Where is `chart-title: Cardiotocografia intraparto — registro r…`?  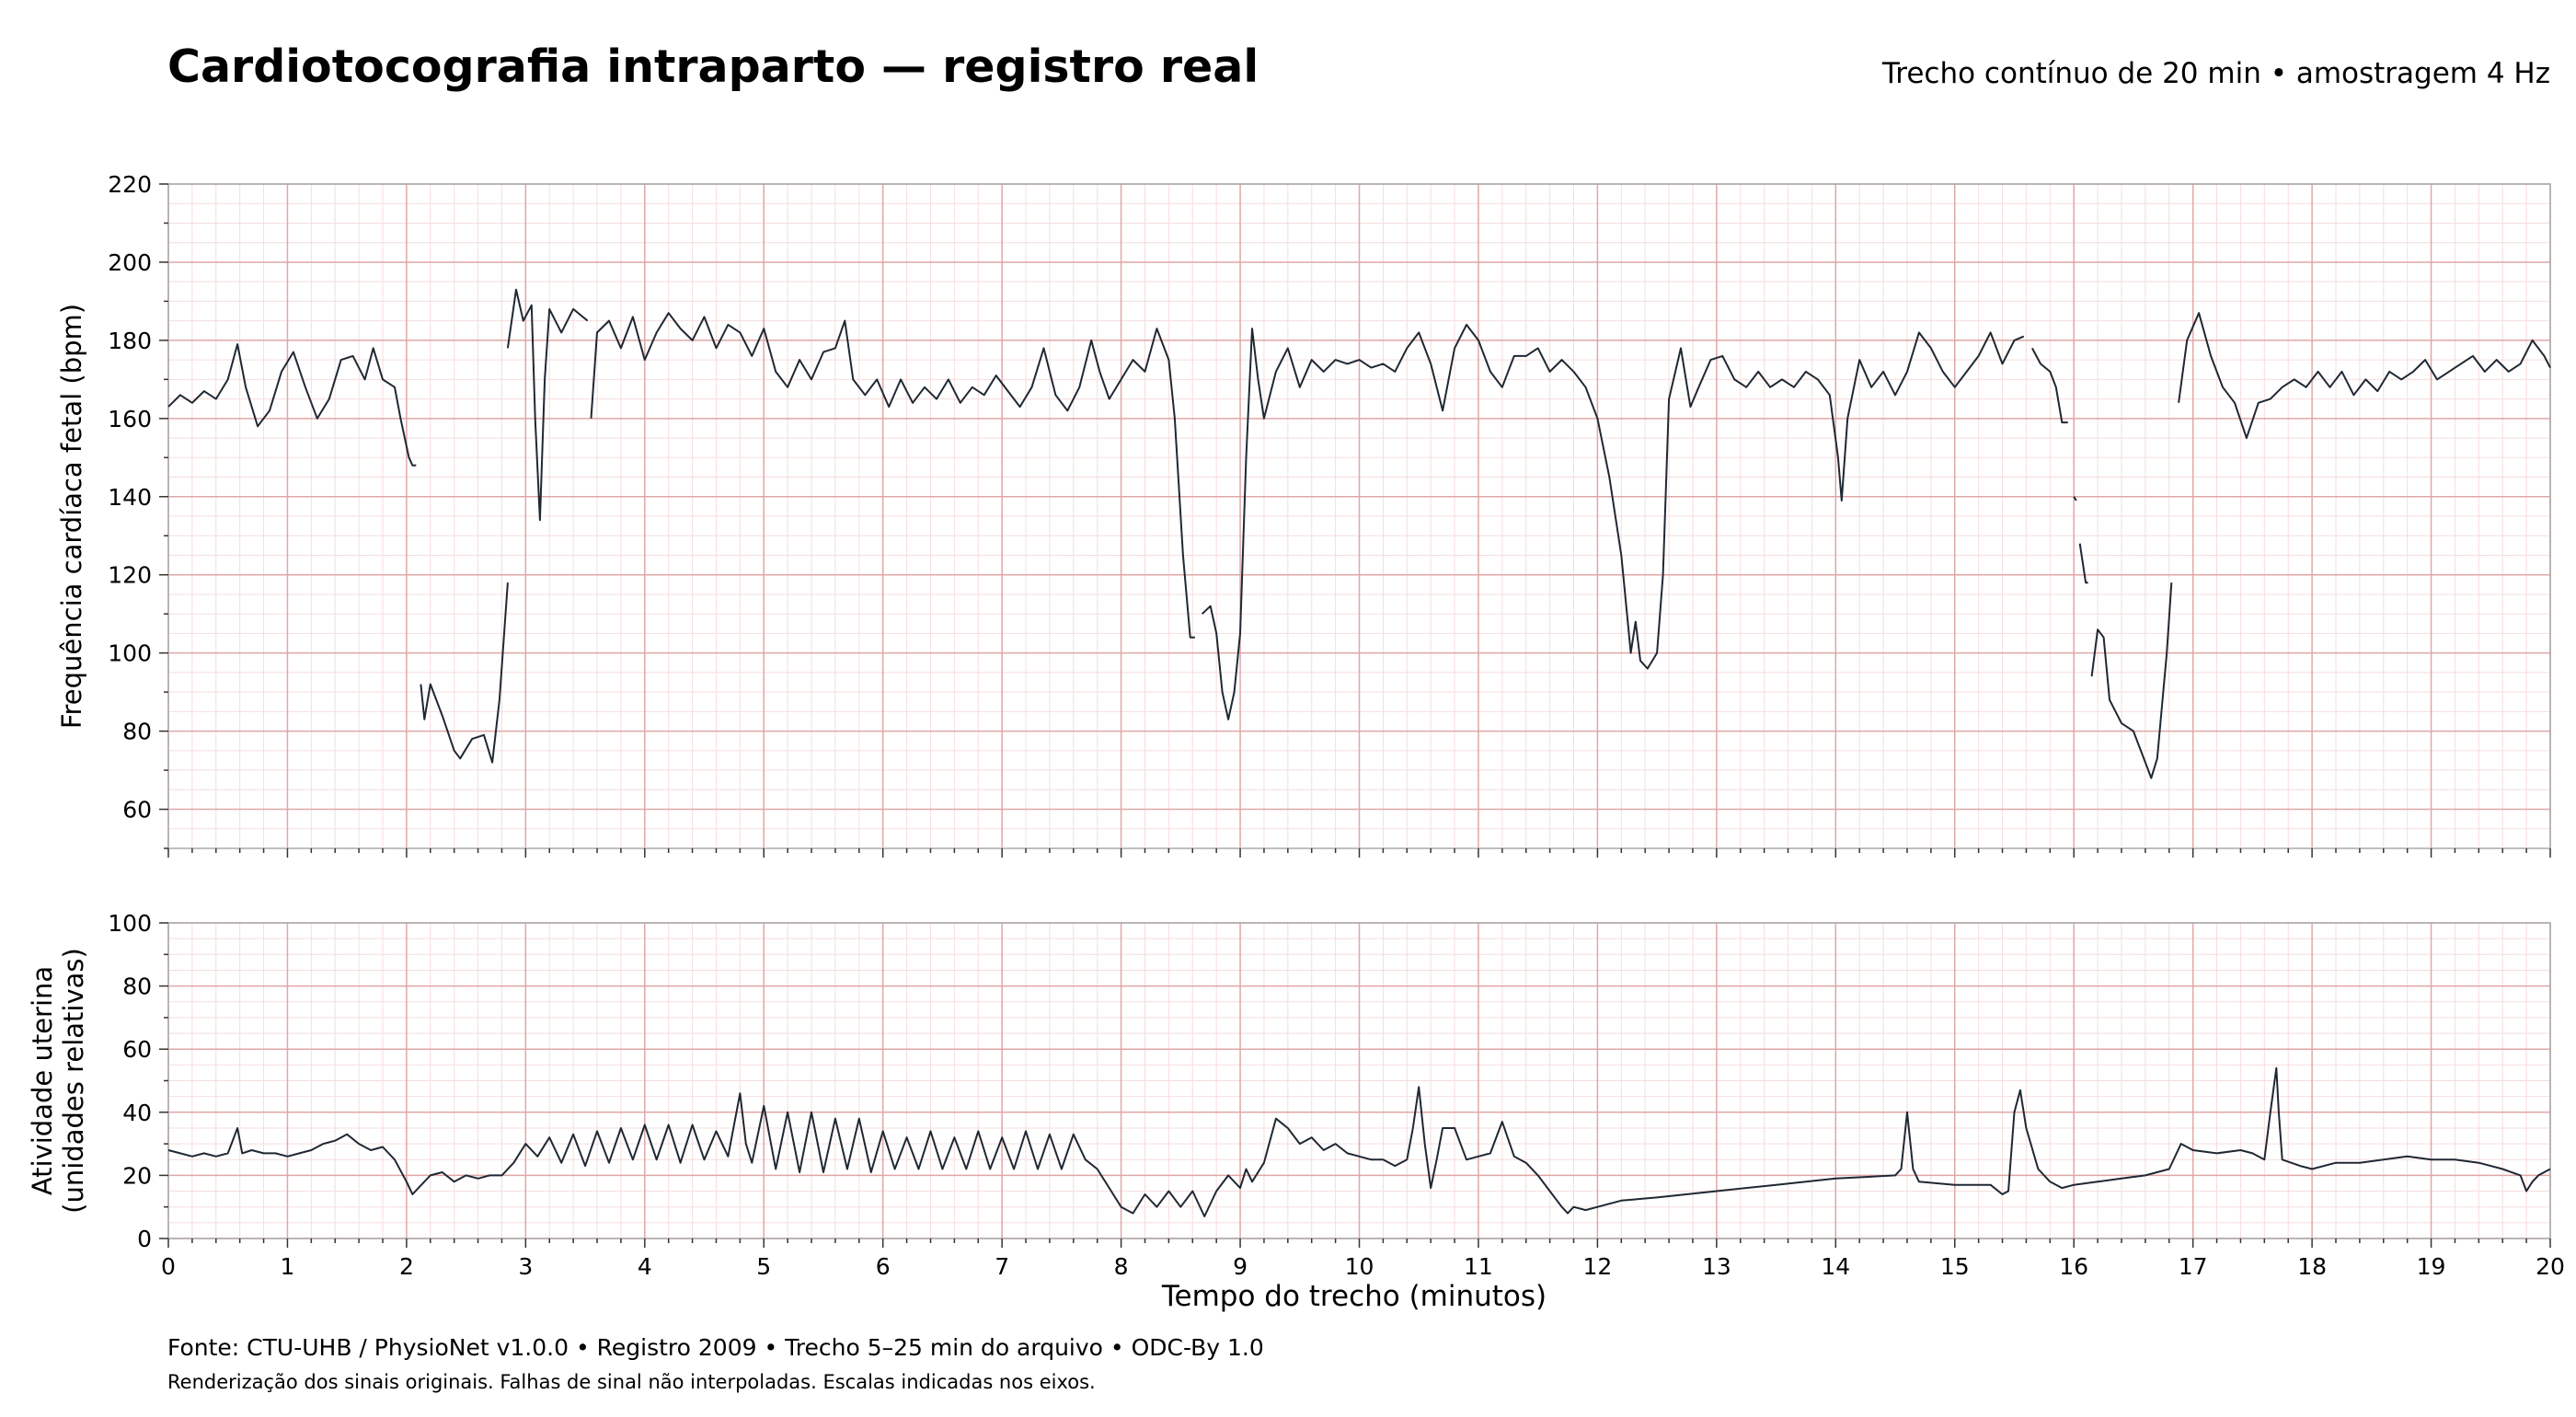 chart-title: Cardiotocografia intraparto — registro r… is located at coordinates (713, 66).